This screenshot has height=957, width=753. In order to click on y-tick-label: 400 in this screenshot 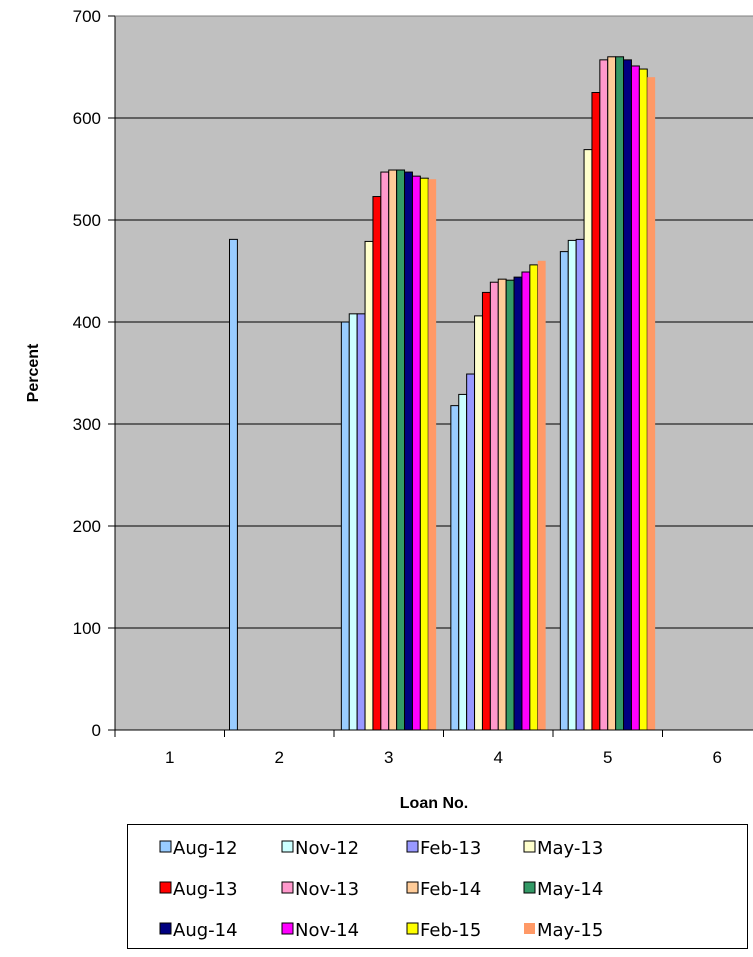, I will do `click(87, 322)`.